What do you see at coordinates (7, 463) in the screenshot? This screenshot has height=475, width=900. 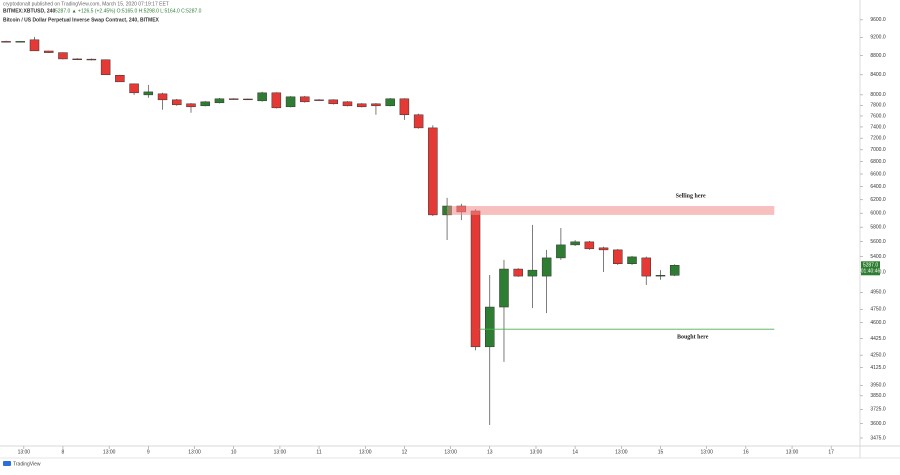 I see `logo-icon` at bounding box center [7, 463].